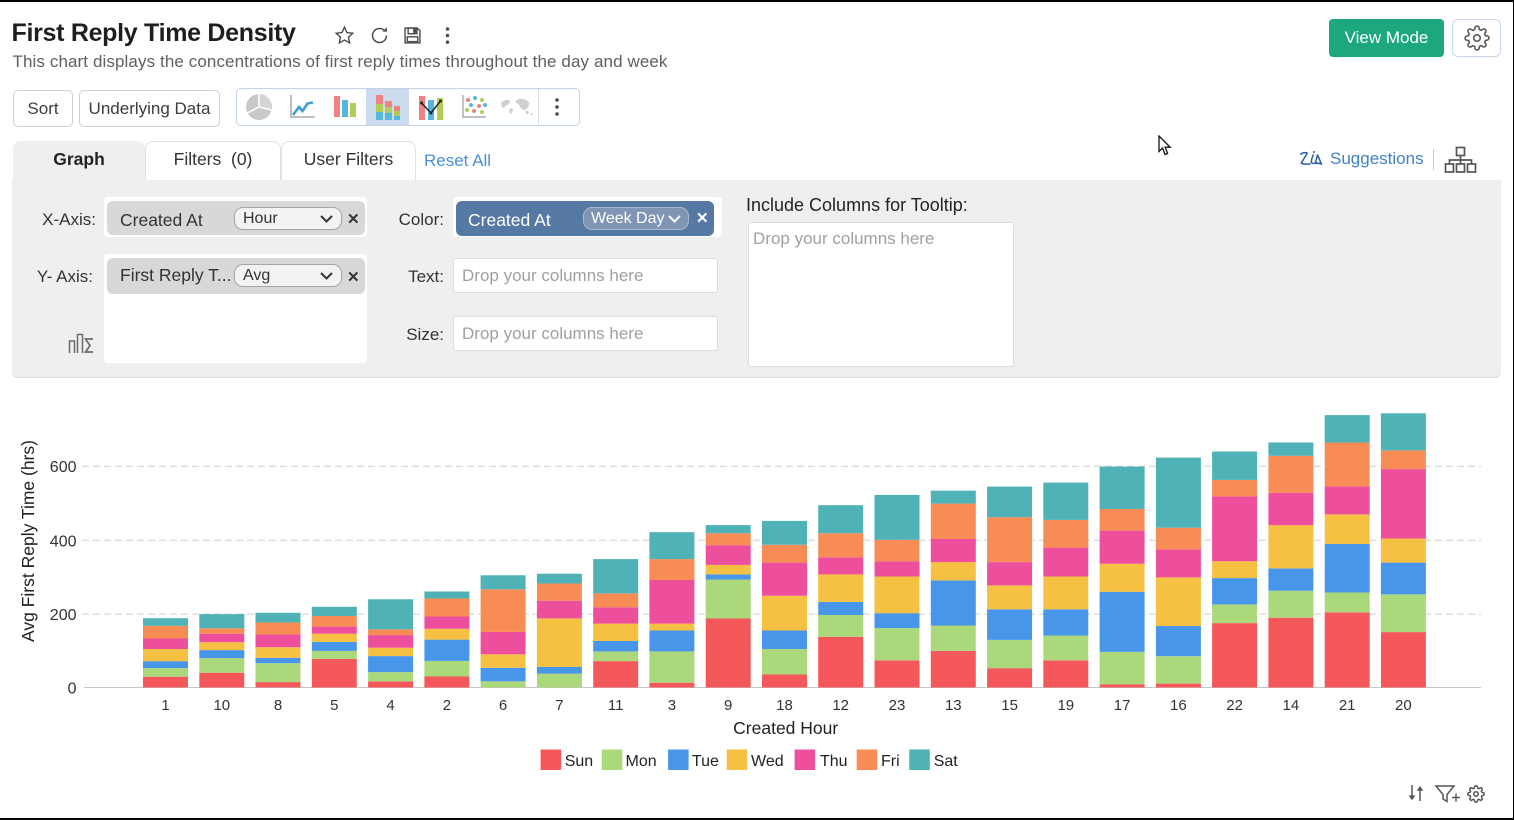 The width and height of the screenshot is (1514, 820). I want to click on svg-text: 11, so click(616, 705).